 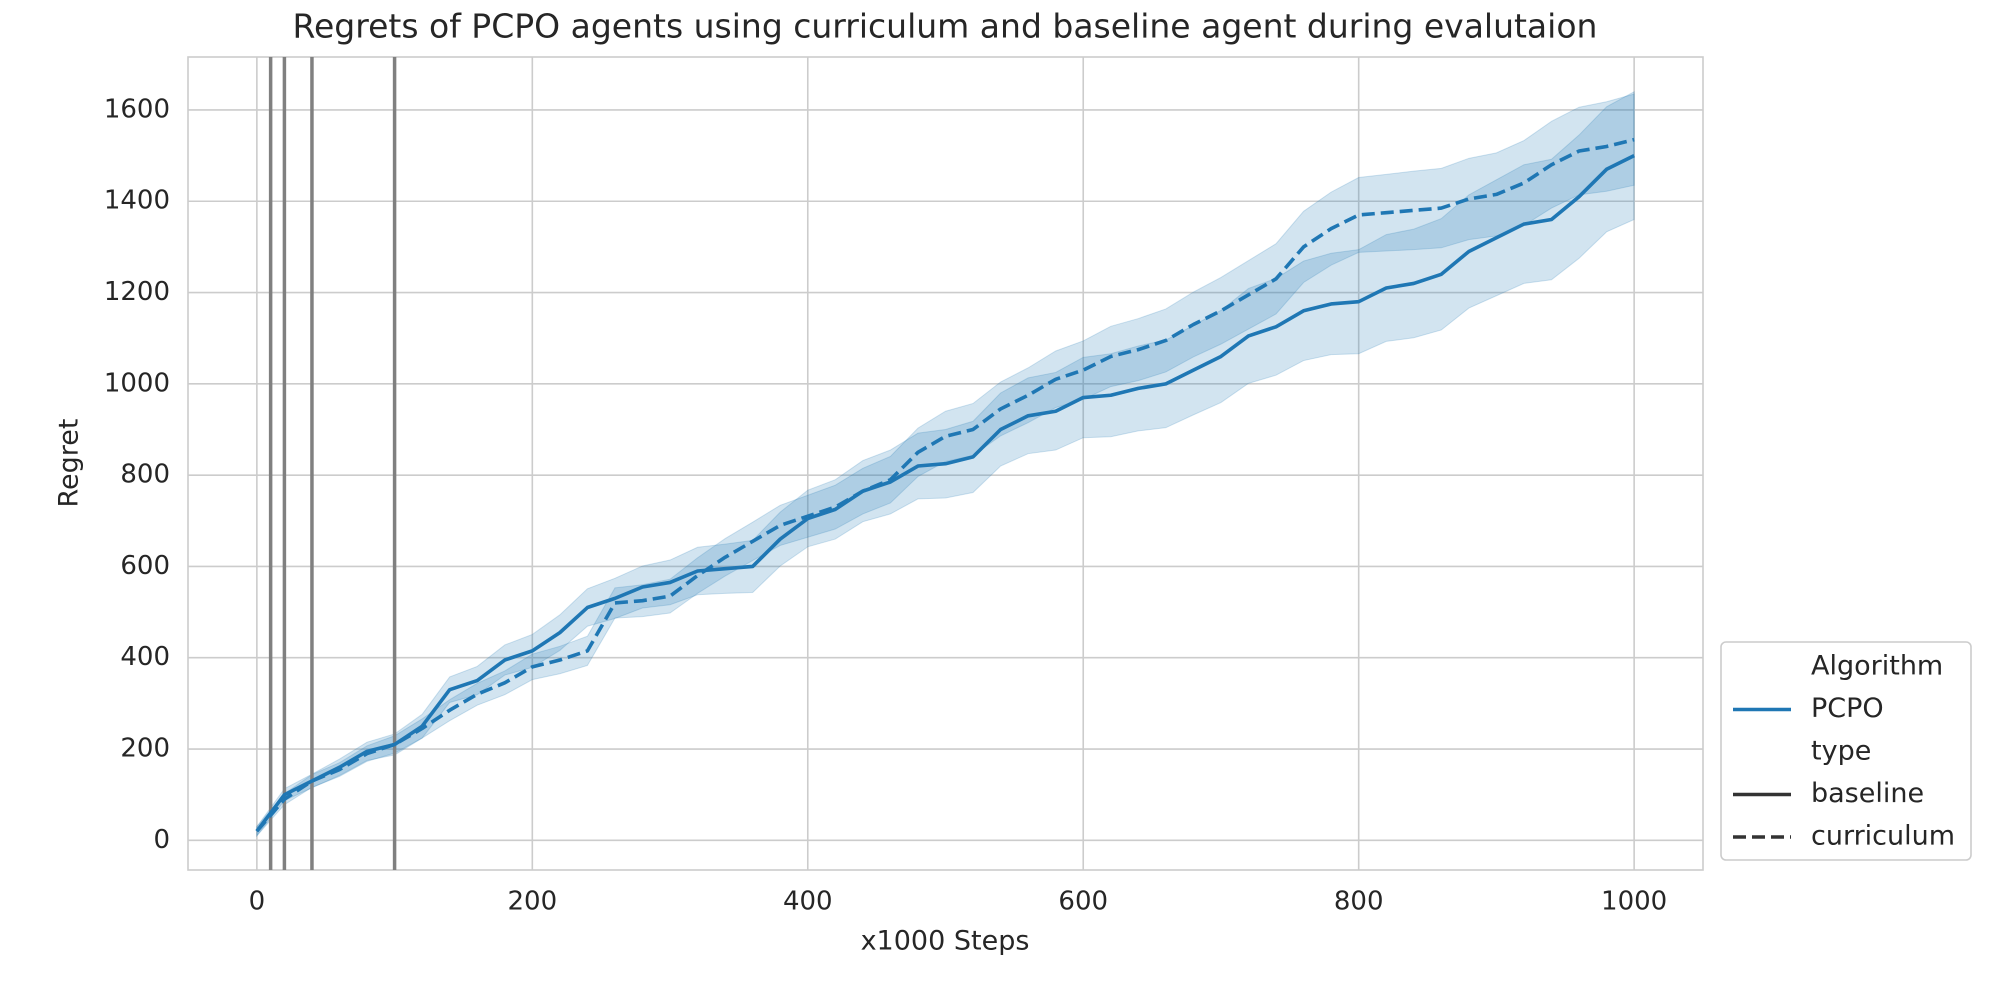 I want to click on x-tick-label: 400, so click(x=808, y=902).